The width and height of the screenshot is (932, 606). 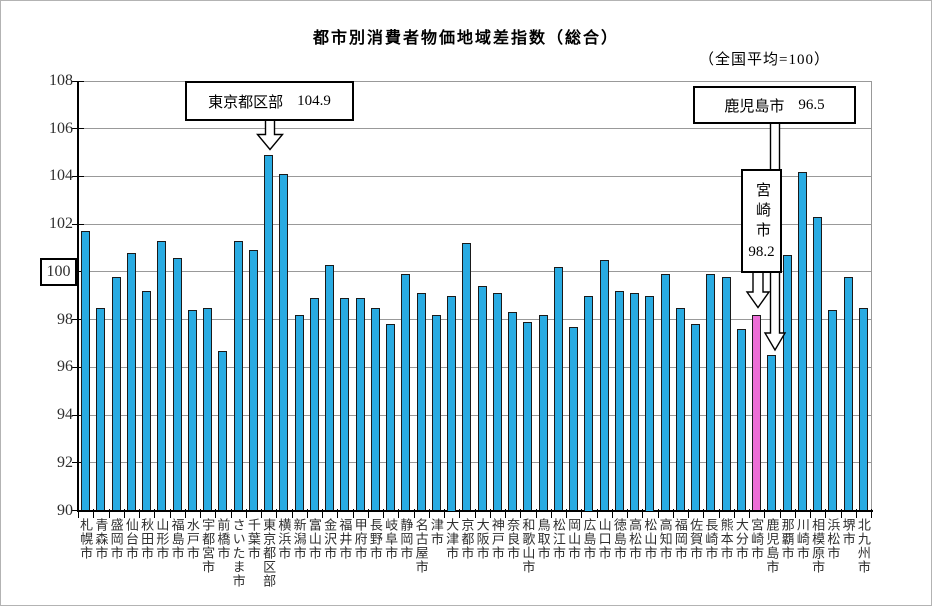 What do you see at coordinates (558, 389) in the screenshot?
I see `bar-松江市` at bounding box center [558, 389].